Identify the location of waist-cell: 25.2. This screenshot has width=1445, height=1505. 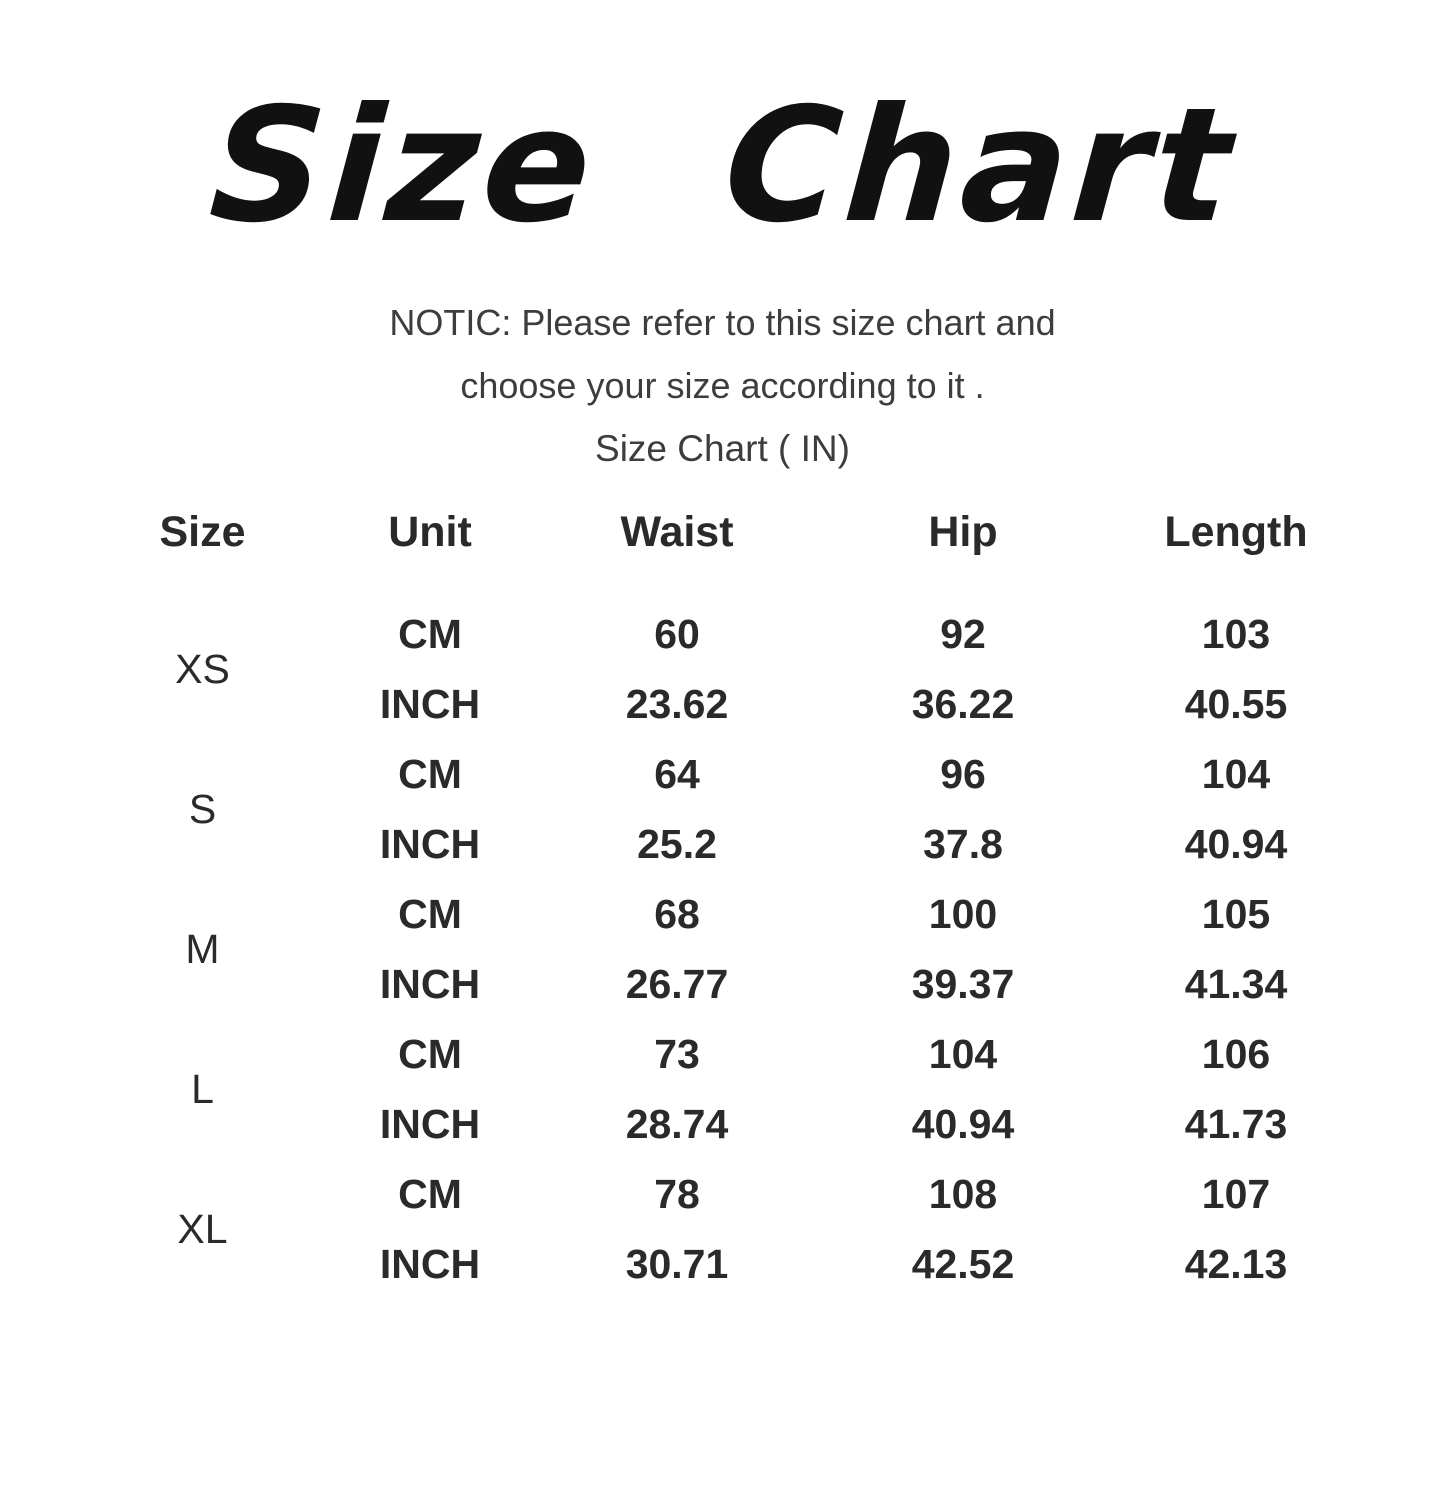
(677, 843).